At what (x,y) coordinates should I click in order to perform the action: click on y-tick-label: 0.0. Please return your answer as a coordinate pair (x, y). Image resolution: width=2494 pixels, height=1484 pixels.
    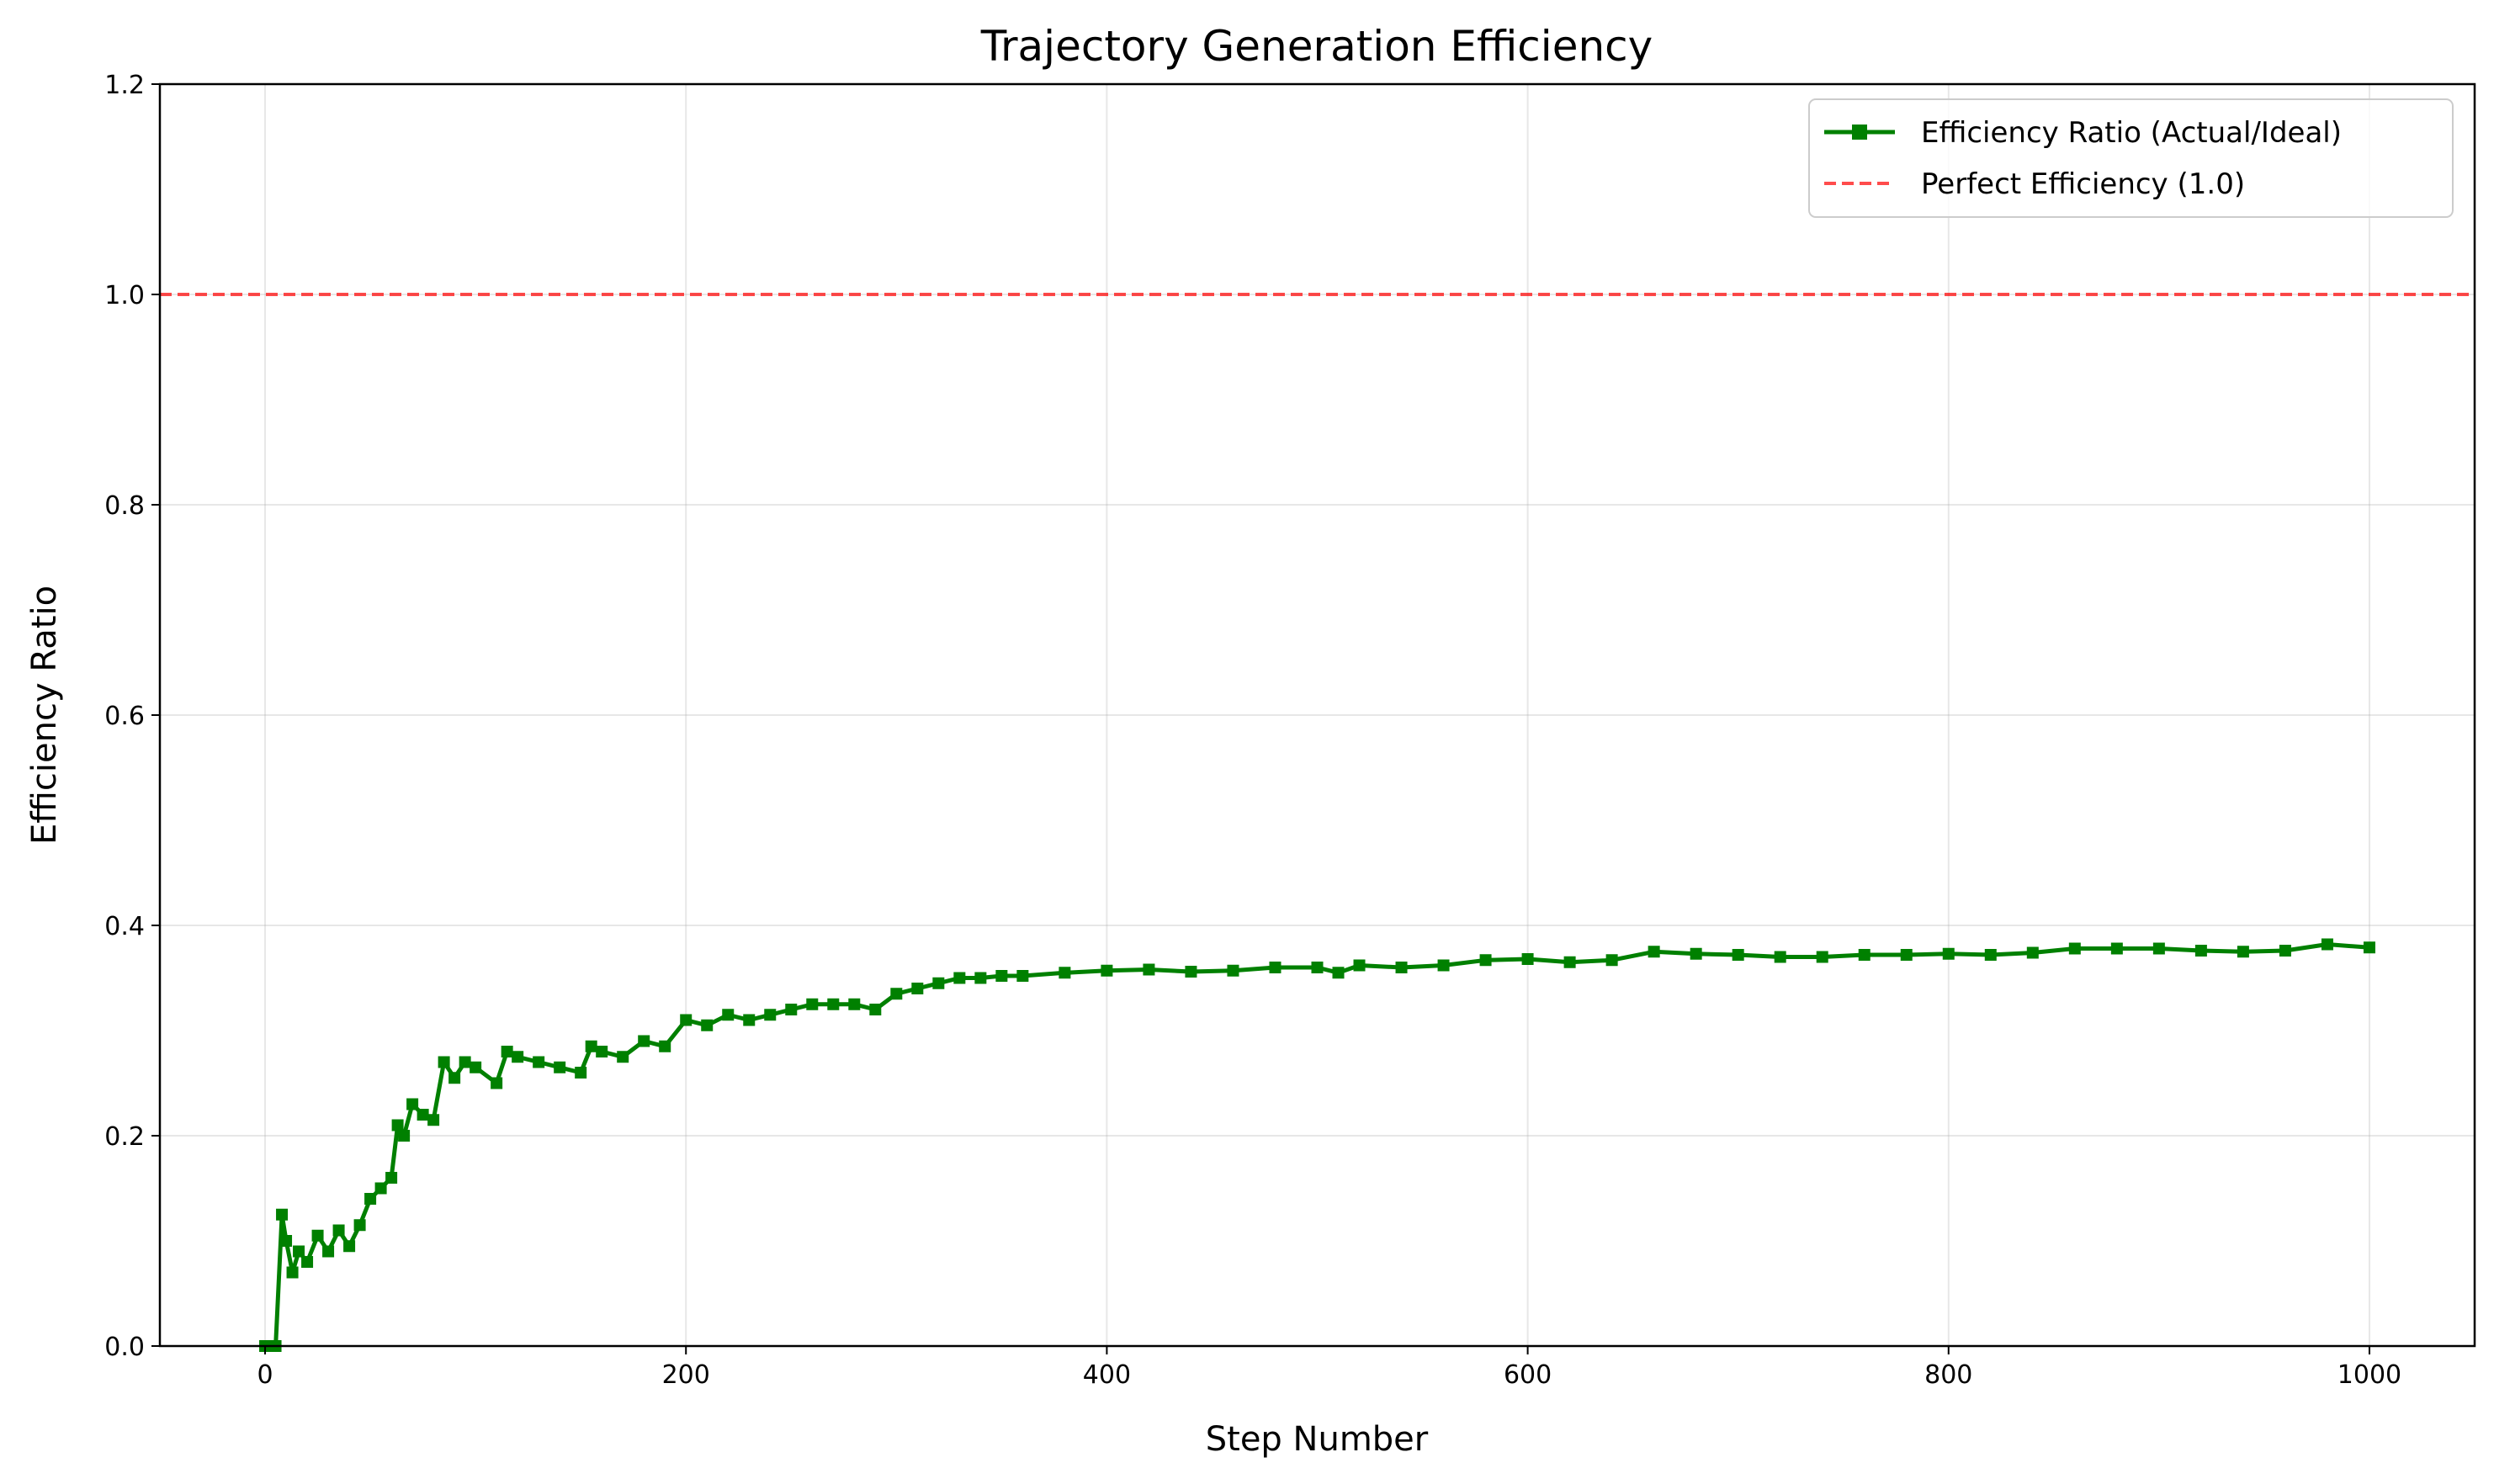
    Looking at the image, I should click on (124, 1347).